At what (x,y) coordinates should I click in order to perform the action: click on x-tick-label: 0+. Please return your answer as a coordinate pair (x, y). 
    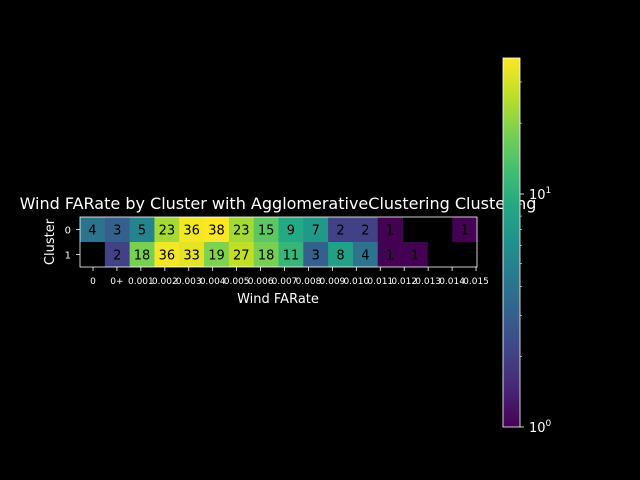
    Looking at the image, I should click on (116, 282).